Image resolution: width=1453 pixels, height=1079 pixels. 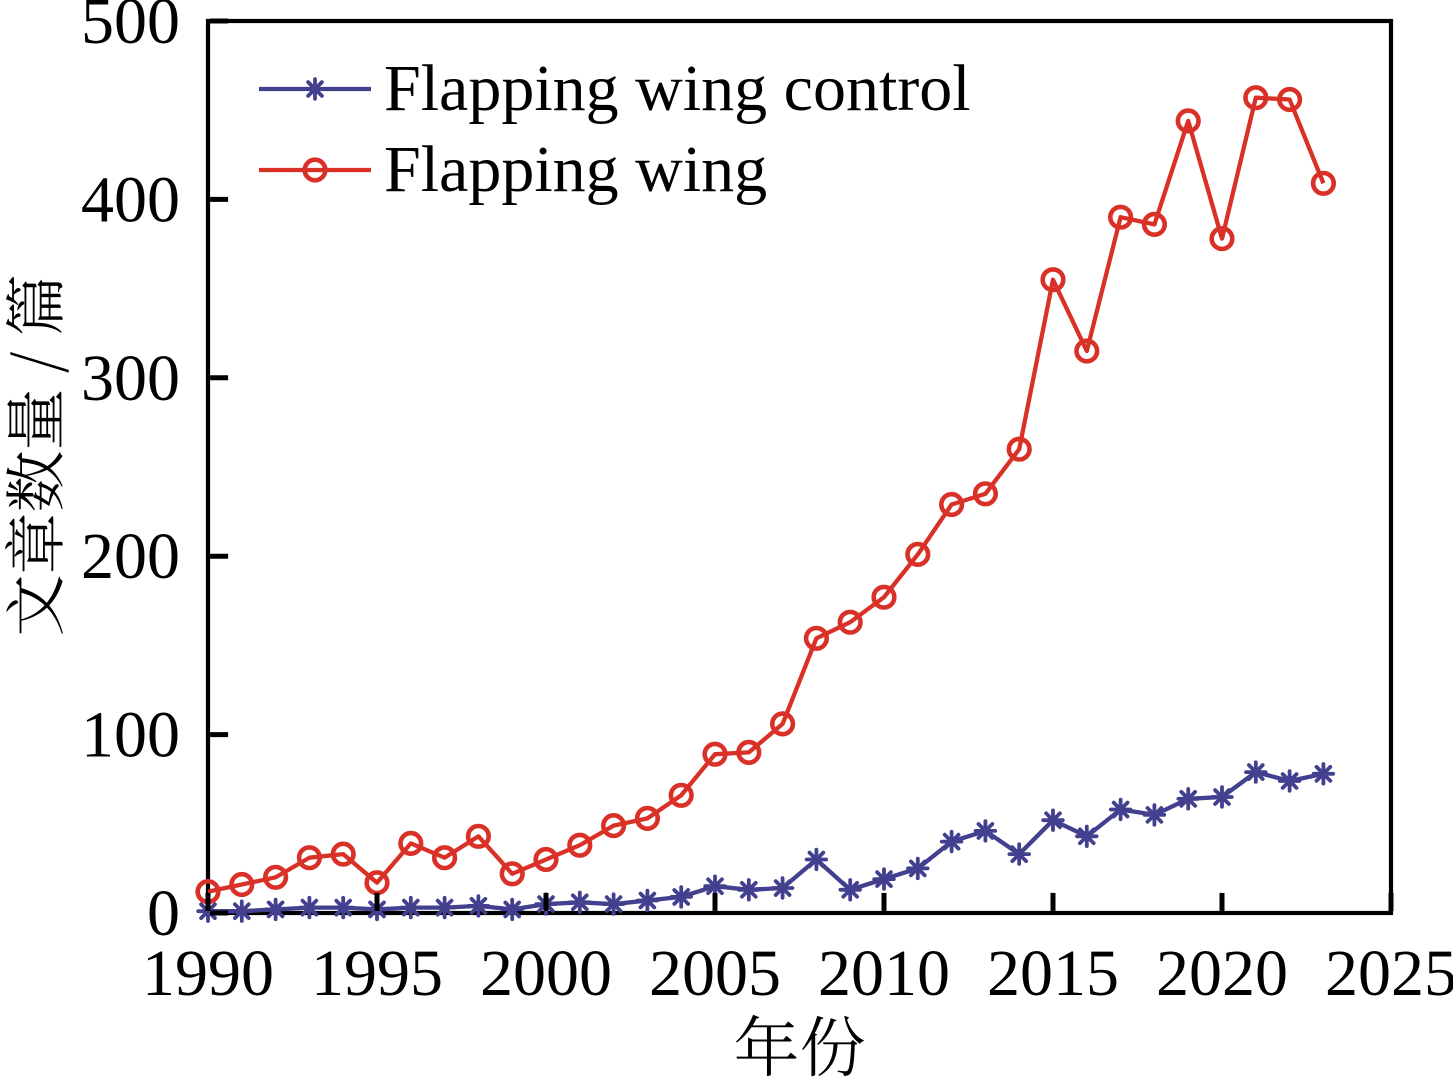 What do you see at coordinates (377, 973) in the screenshot?
I see `svg-text: 1995` at bounding box center [377, 973].